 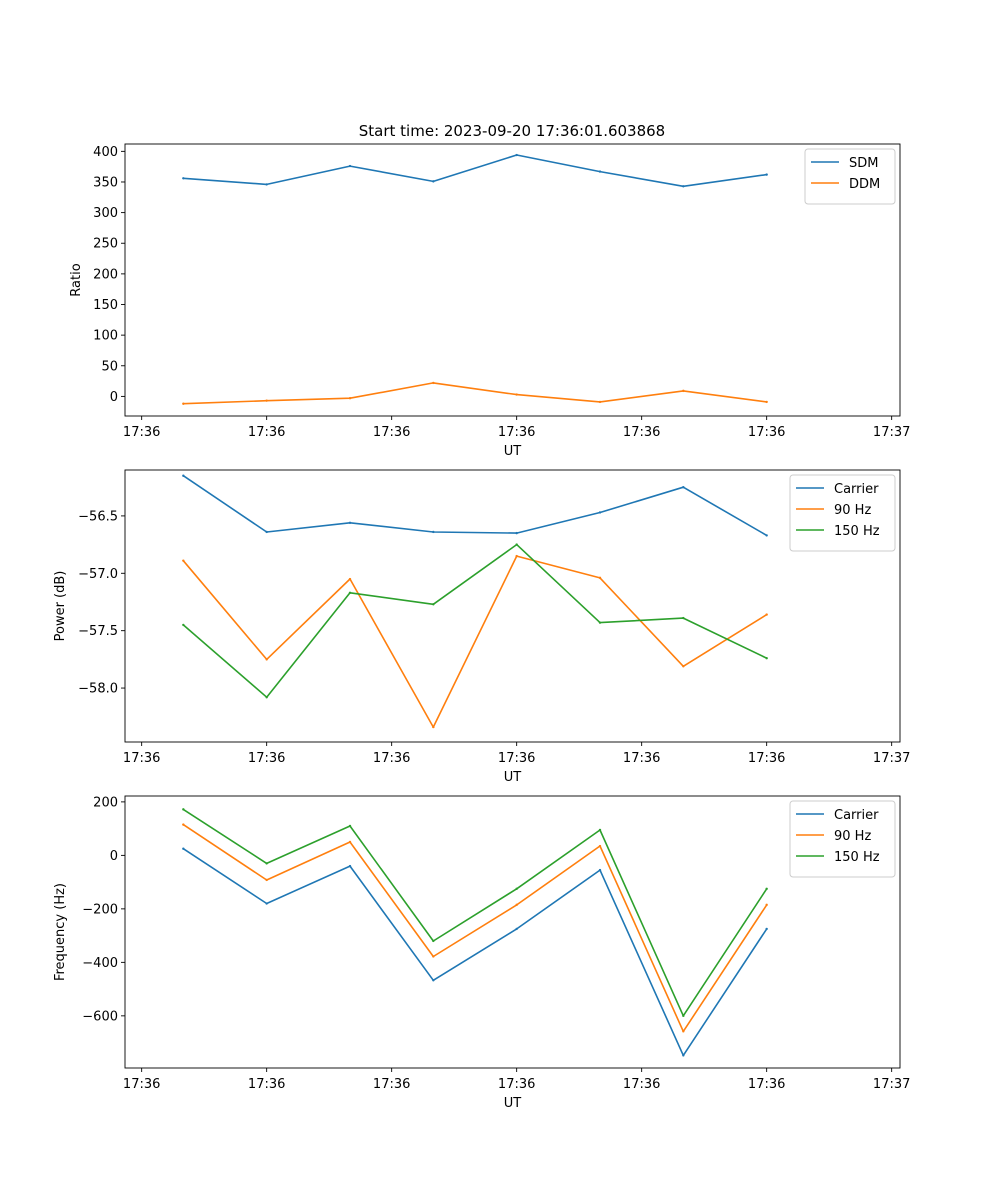 What do you see at coordinates (105, 152) in the screenshot?
I see `y-tick-label: 400` at bounding box center [105, 152].